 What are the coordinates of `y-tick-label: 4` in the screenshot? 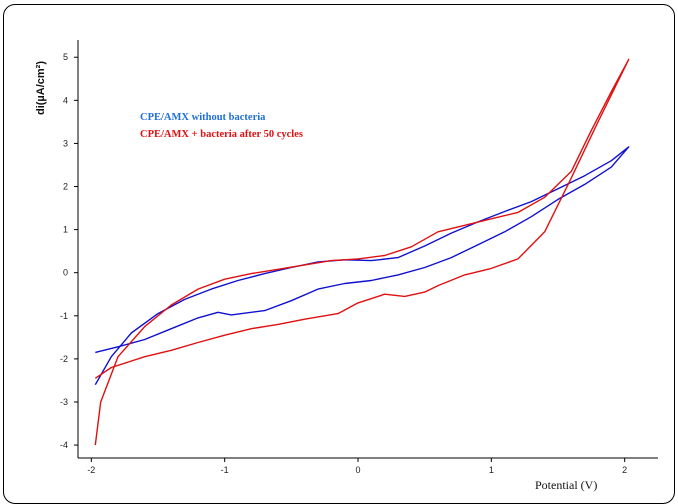 It's located at (65, 100).